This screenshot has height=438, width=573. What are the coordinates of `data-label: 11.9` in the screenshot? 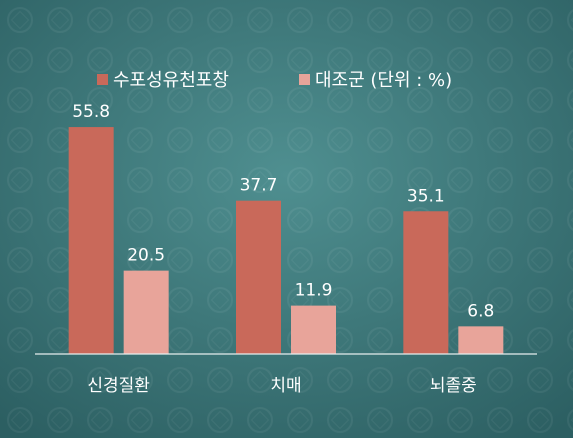 It's located at (314, 291).